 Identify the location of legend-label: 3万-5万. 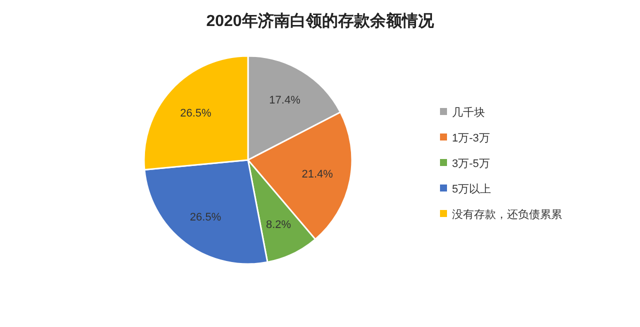
(471, 164).